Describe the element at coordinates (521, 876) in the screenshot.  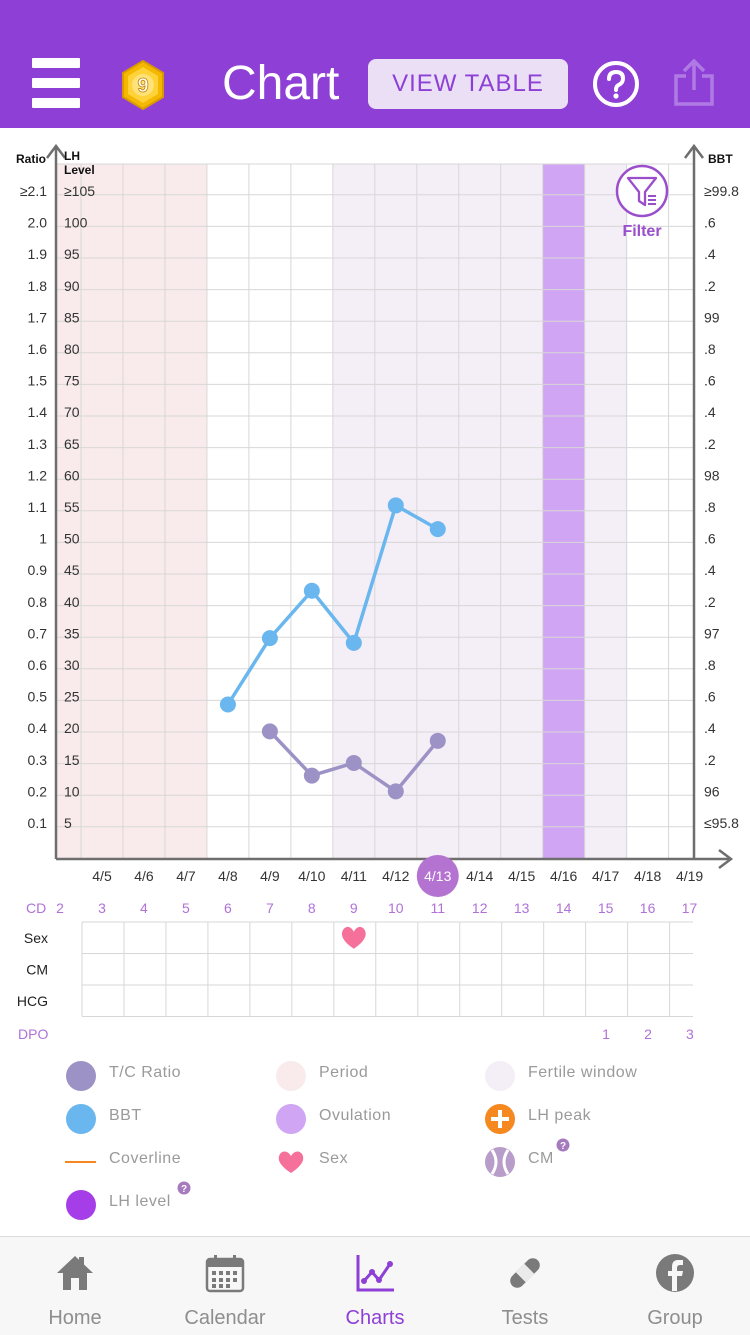
I see `date-label: 4/15` at that location.